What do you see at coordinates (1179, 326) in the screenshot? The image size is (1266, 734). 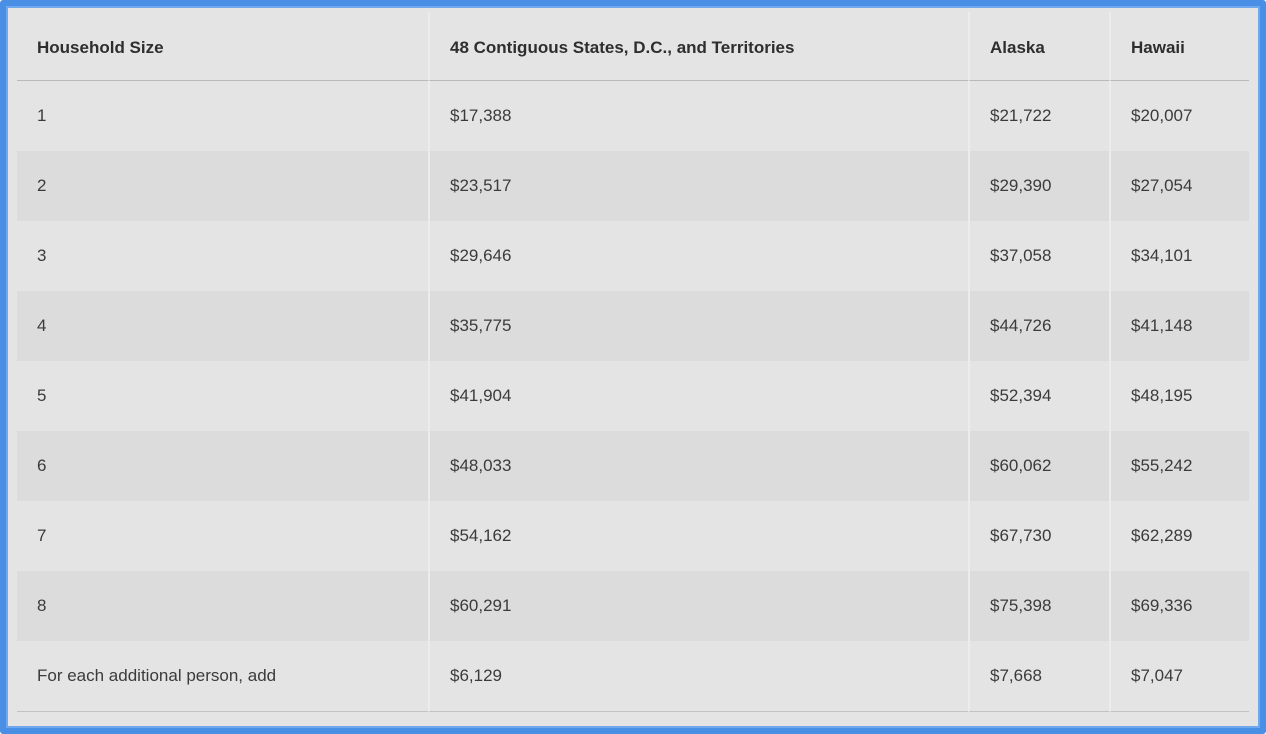 I see `cell-hawaii-amount: $41,148` at bounding box center [1179, 326].